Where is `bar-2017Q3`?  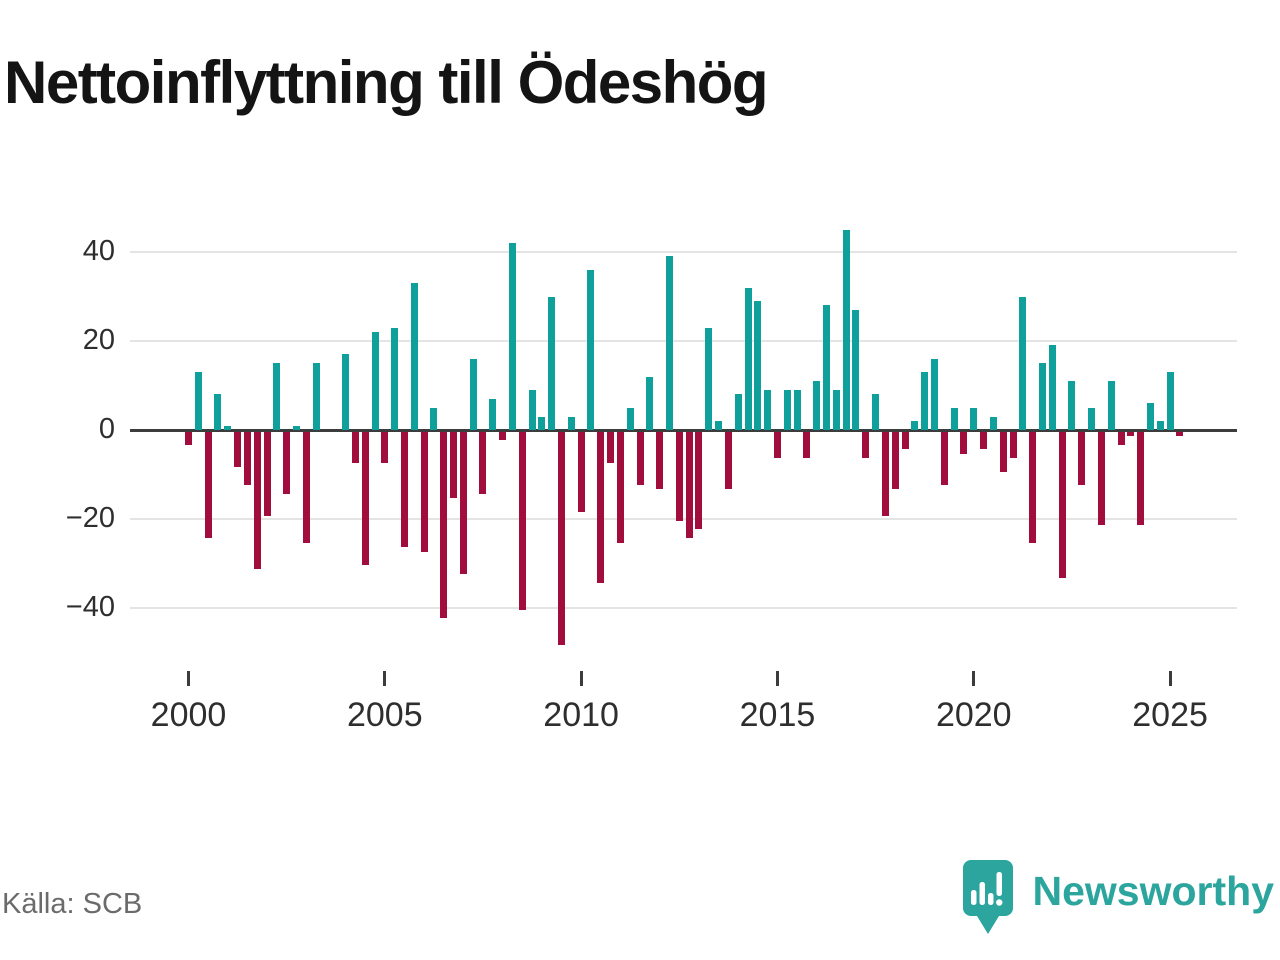
bar-2017Q3 is located at coordinates (876, 412).